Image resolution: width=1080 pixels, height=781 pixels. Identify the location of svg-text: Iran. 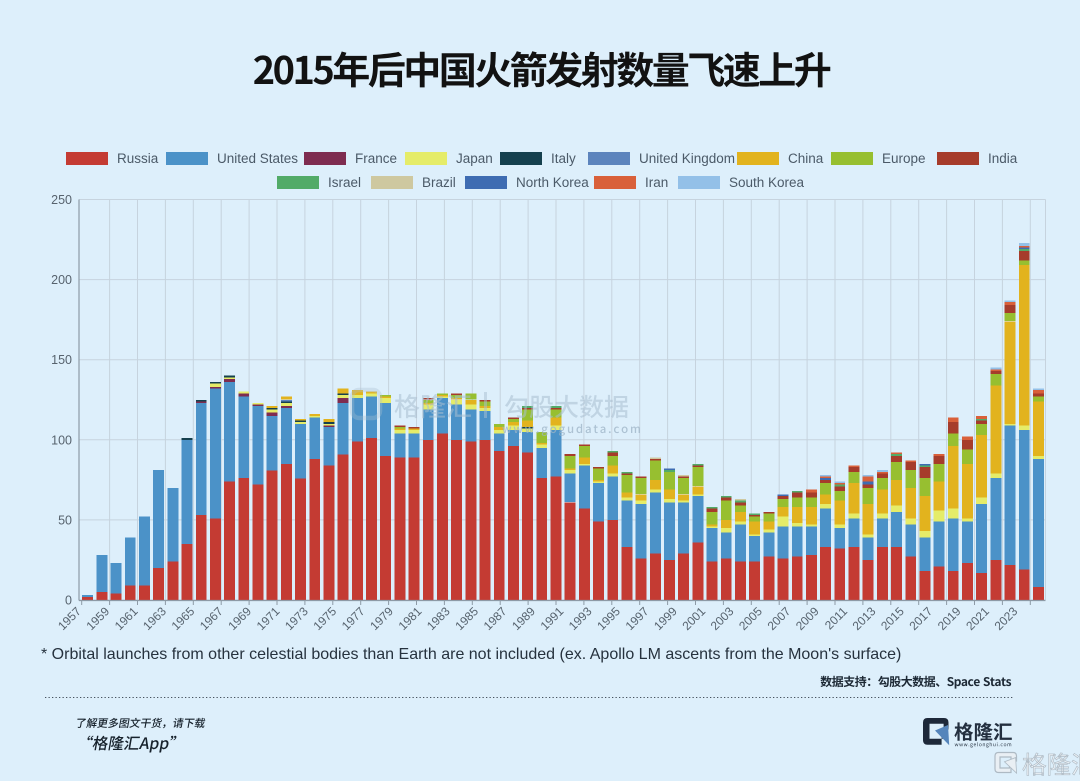
(656, 182).